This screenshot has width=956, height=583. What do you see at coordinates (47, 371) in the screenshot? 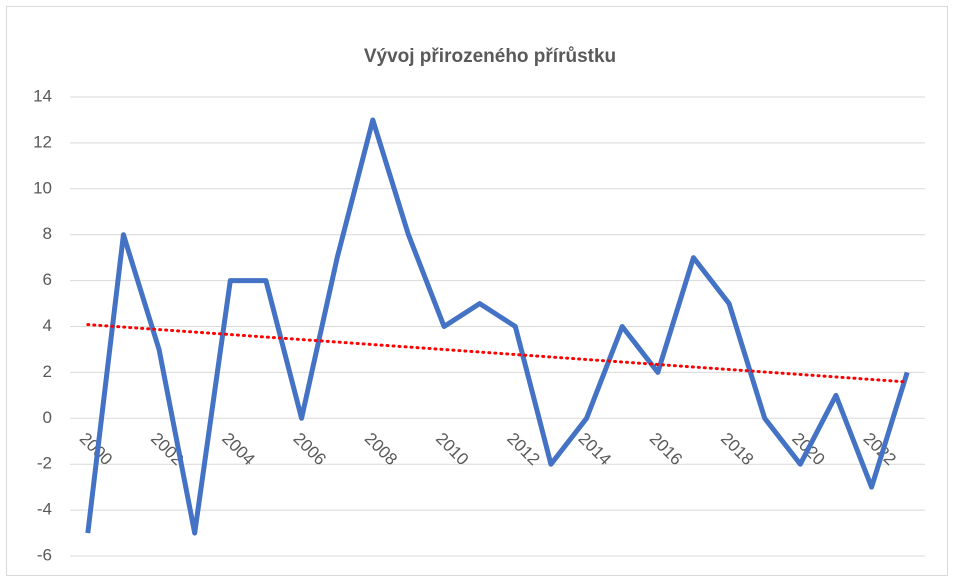
I see `y-tick-label: 2` at bounding box center [47, 371].